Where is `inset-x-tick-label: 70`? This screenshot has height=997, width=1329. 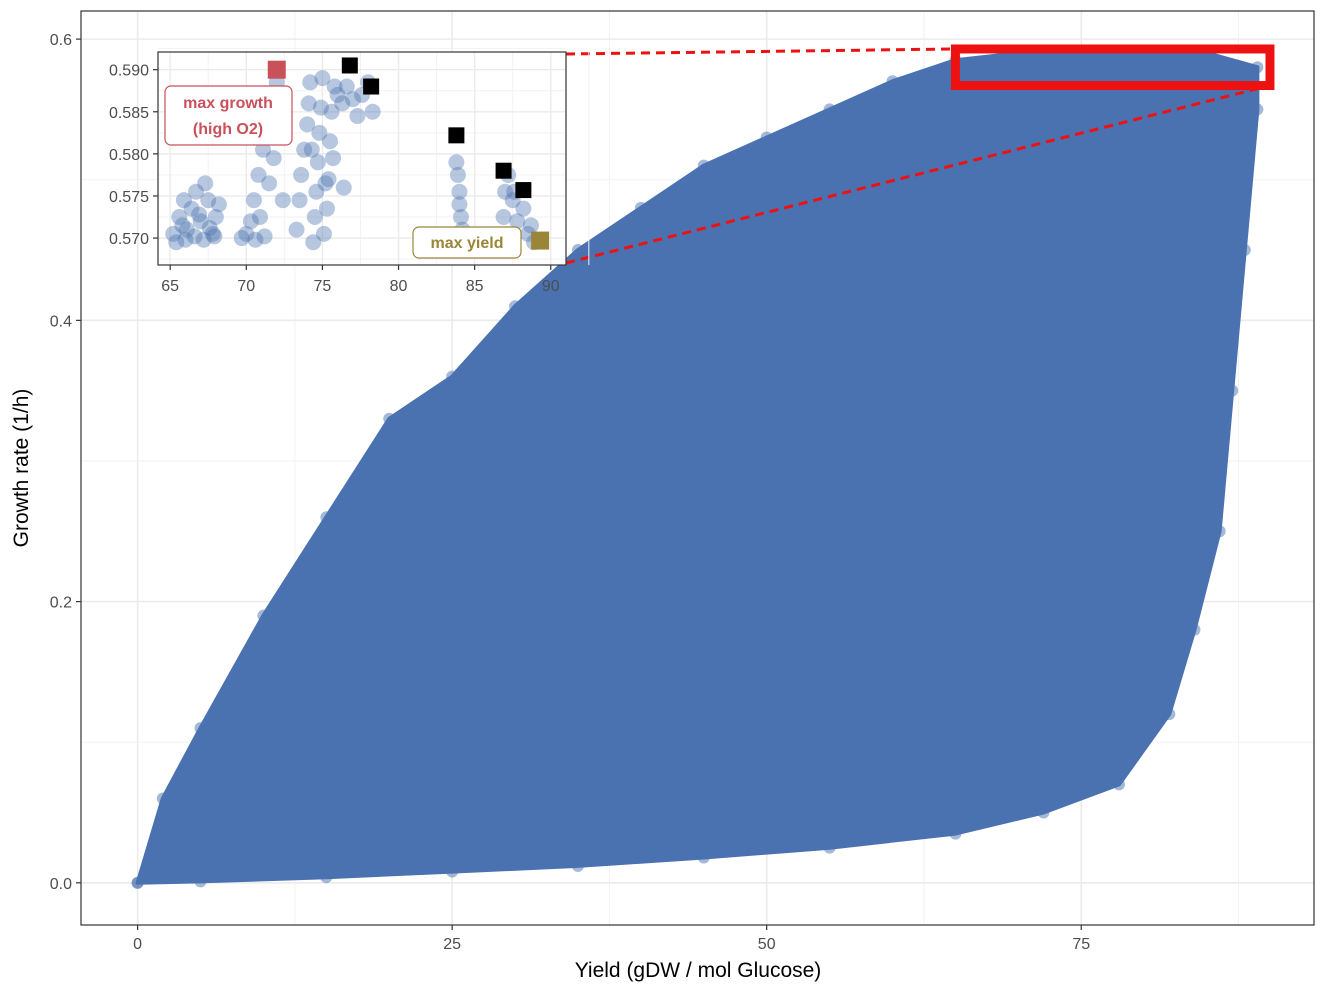 inset-x-tick-label: 70 is located at coordinates (246, 286).